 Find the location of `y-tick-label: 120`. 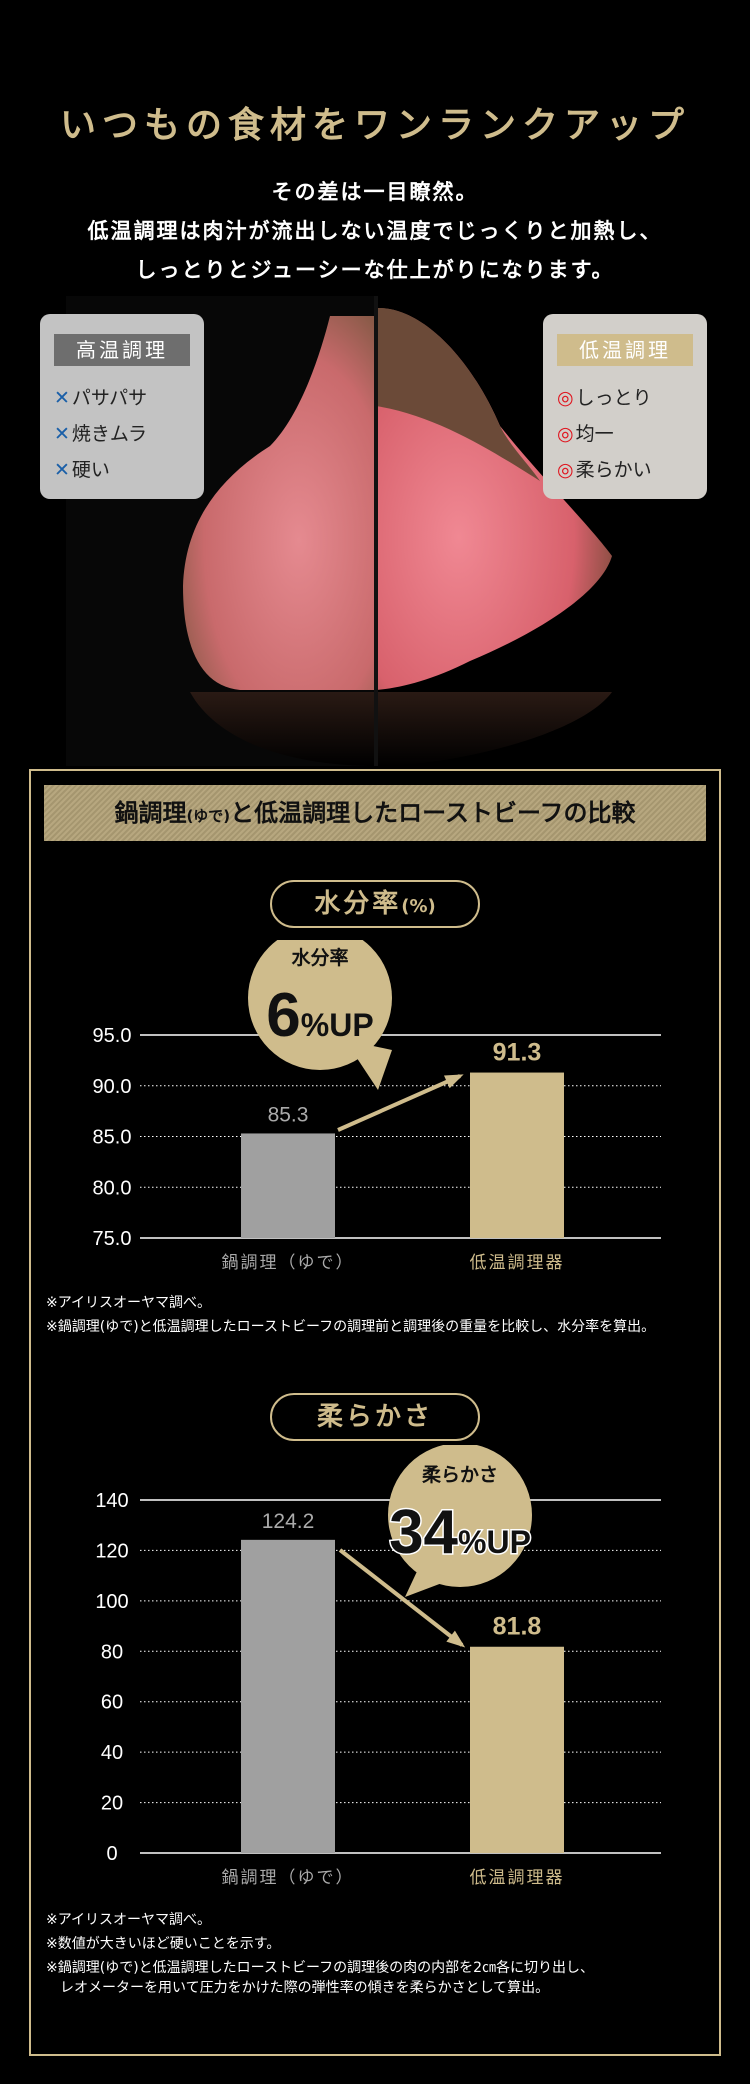

y-tick-label: 120 is located at coordinates (111, 1551).